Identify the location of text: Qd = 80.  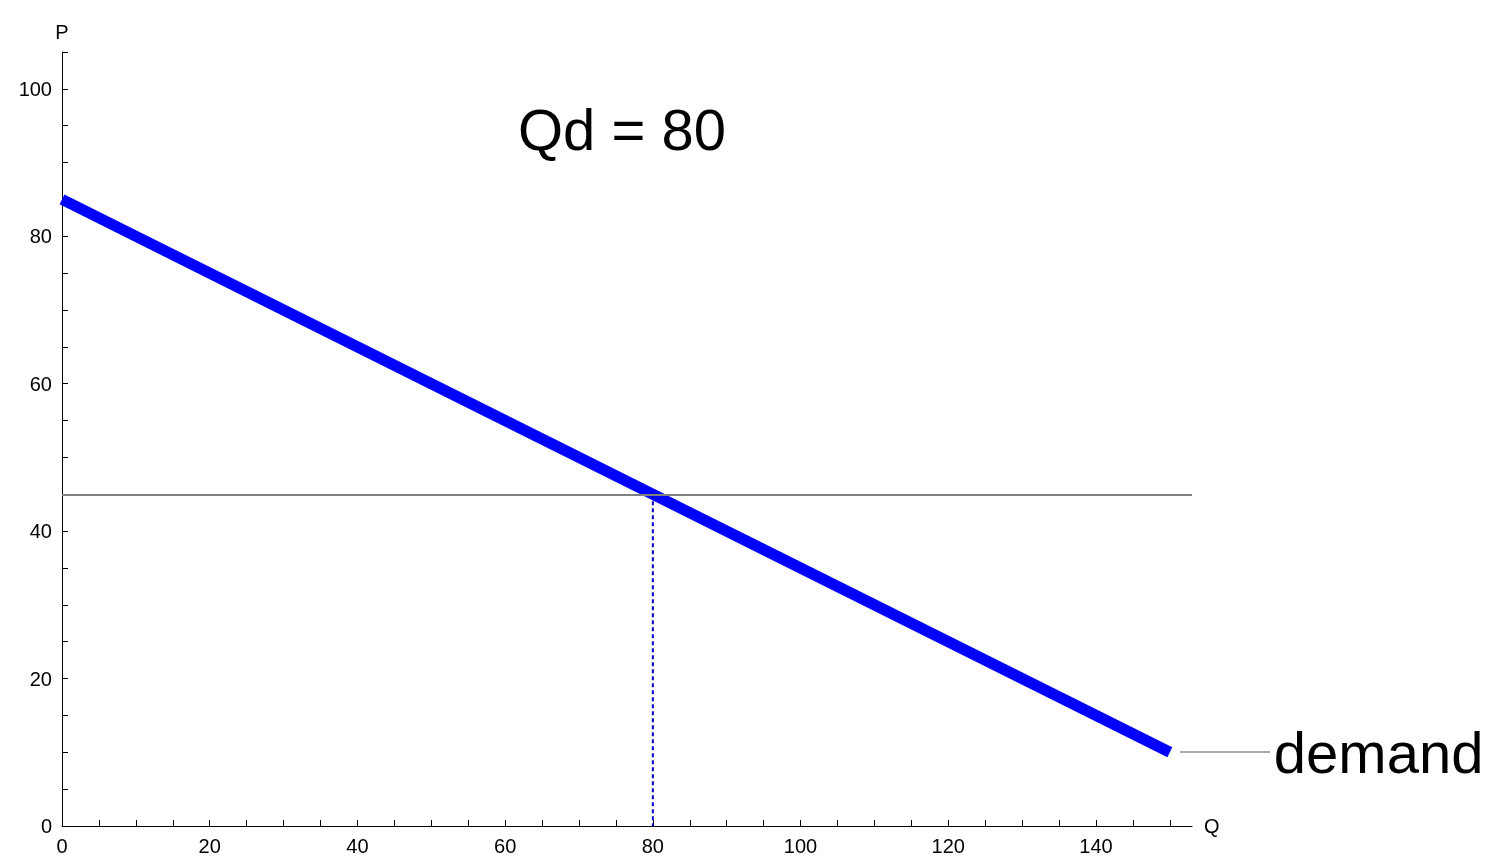
(622, 129).